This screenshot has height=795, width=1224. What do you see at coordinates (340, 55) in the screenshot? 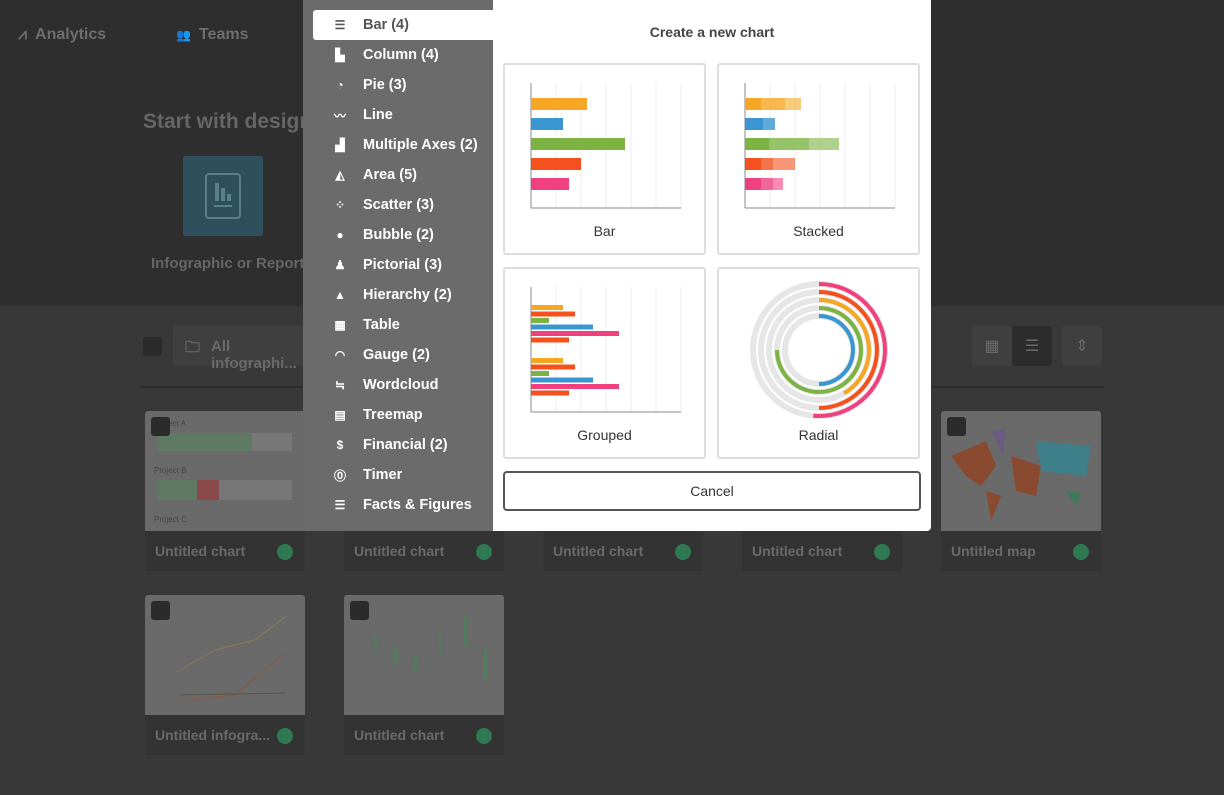
I see `column-icon: ▙` at bounding box center [340, 55].